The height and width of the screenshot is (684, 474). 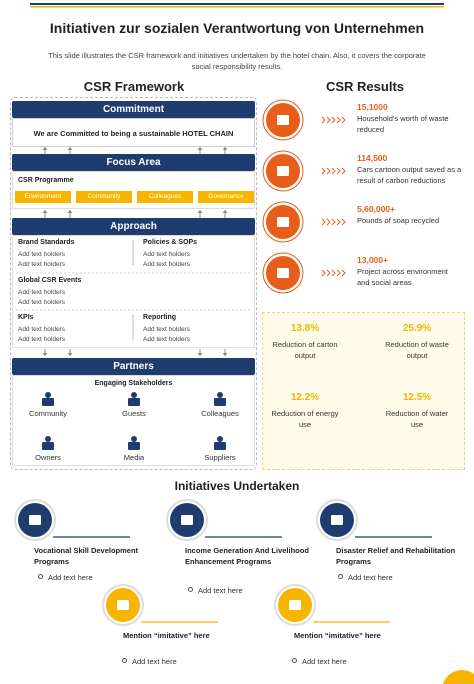 What do you see at coordinates (133, 383) in the screenshot?
I see `label: Engaging Stakeholders` at bounding box center [133, 383].